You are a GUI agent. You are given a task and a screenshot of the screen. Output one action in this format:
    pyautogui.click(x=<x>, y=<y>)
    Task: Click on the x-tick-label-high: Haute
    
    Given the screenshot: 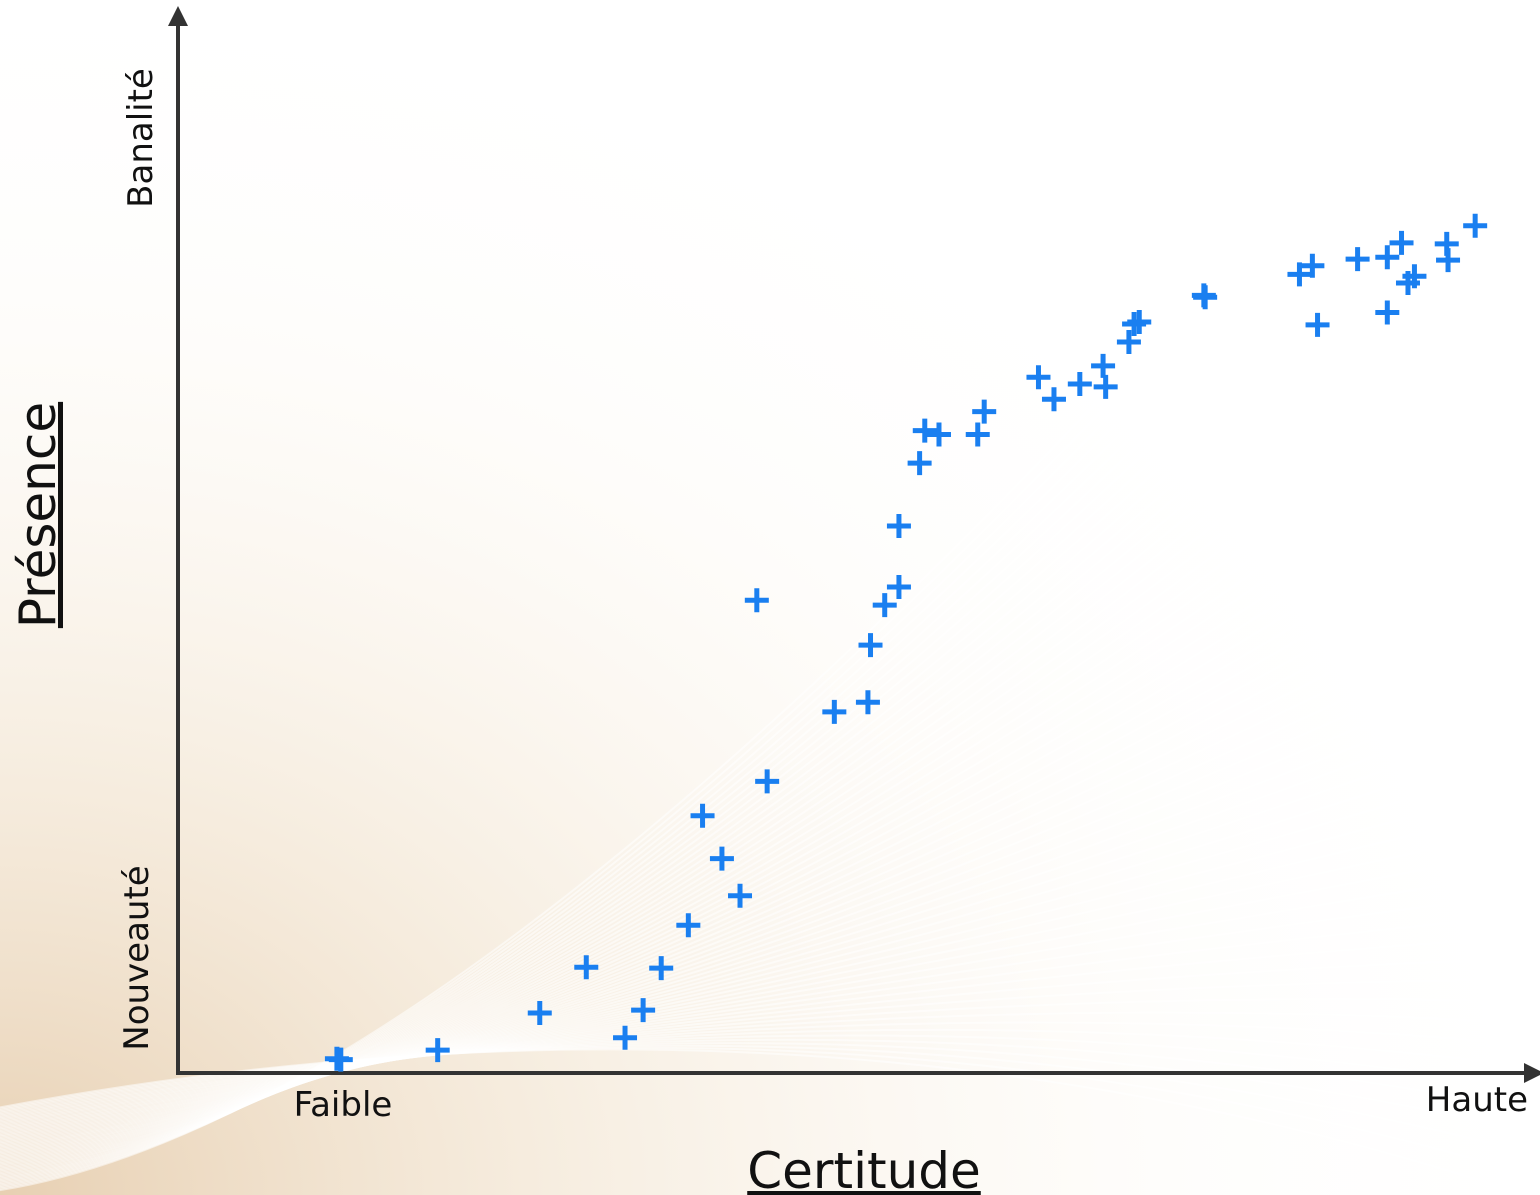 What is the action you would take?
    pyautogui.click(x=1477, y=1100)
    